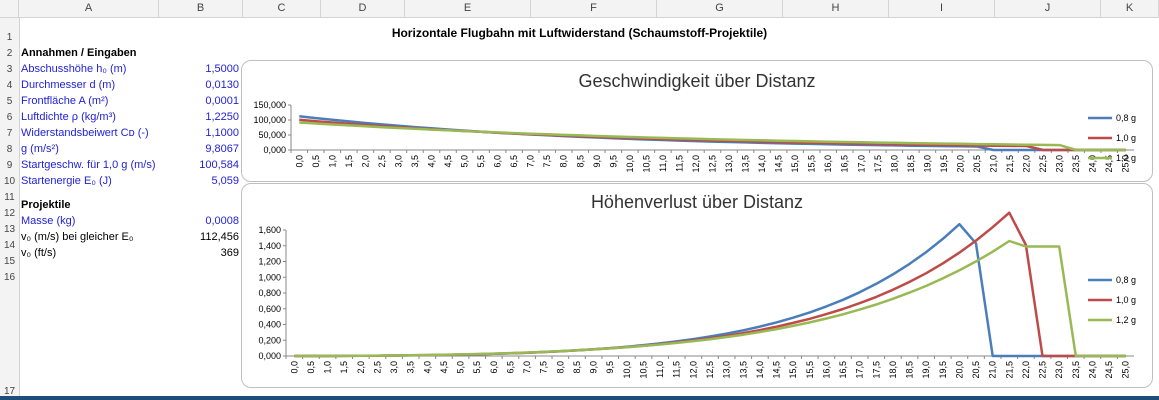 Image resolution: width=1159 pixels, height=400 pixels. What do you see at coordinates (9, 133) in the screenshot?
I see `row-header: 7` at bounding box center [9, 133].